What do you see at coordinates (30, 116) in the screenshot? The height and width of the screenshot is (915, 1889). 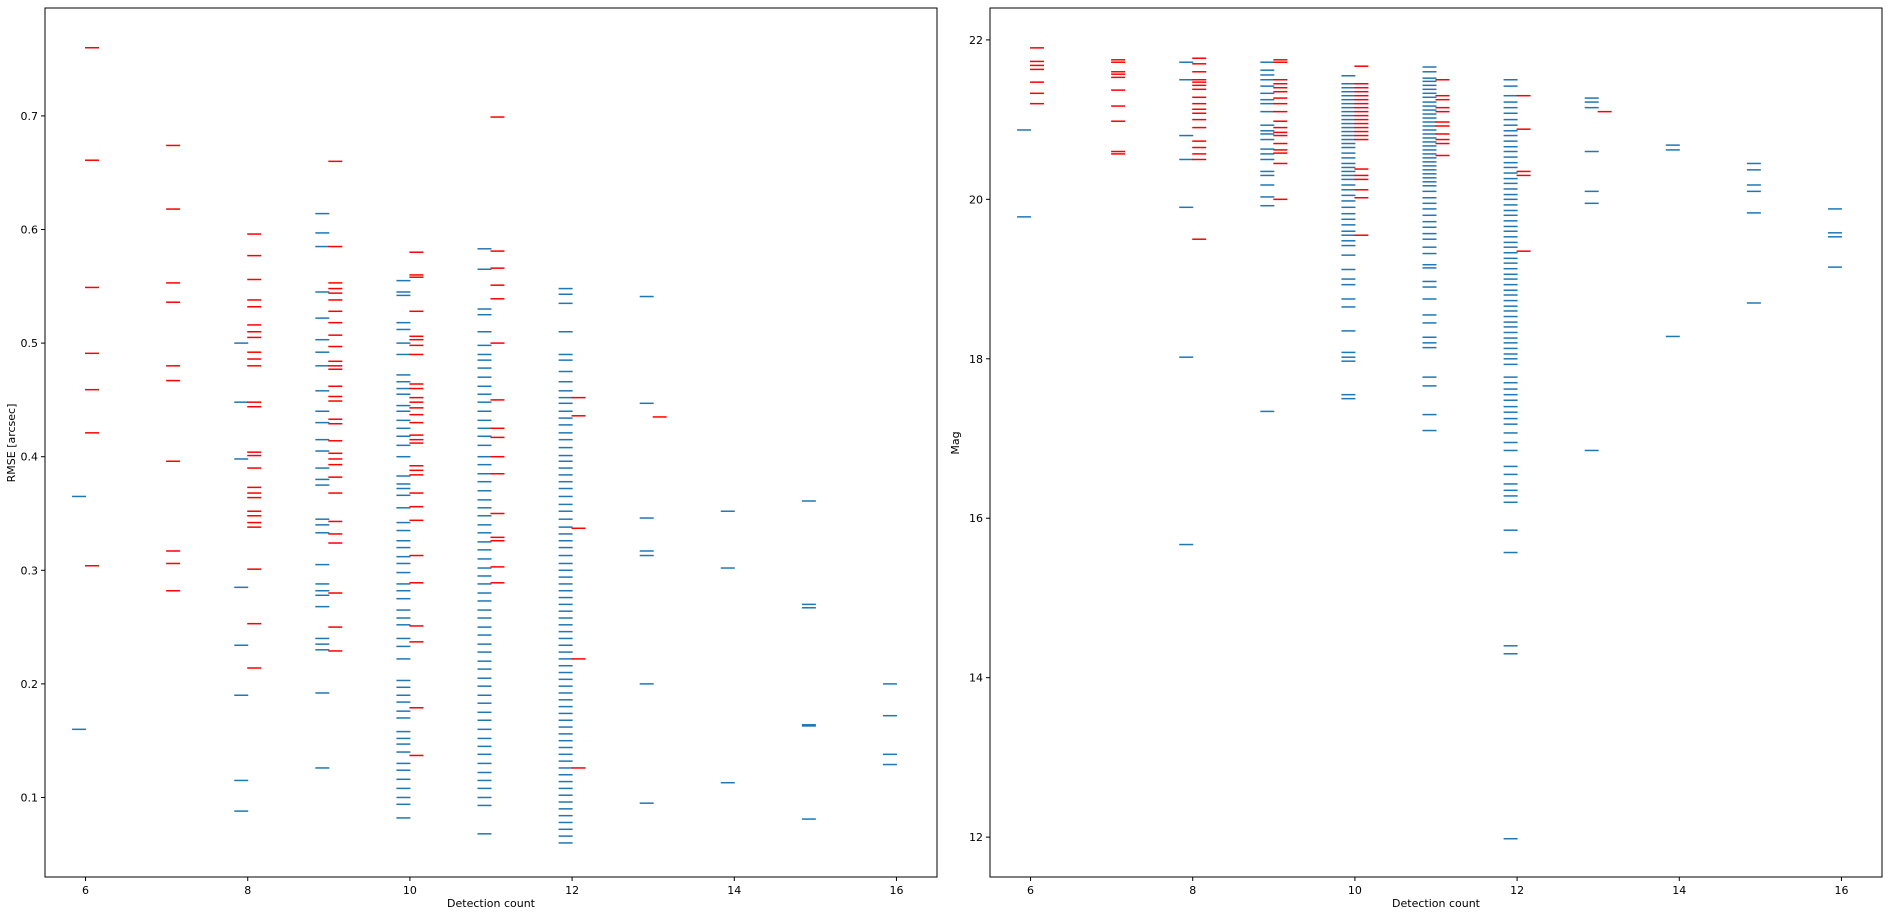 I see `rmse-y-tick-label-6: 0.7` at bounding box center [30, 116].